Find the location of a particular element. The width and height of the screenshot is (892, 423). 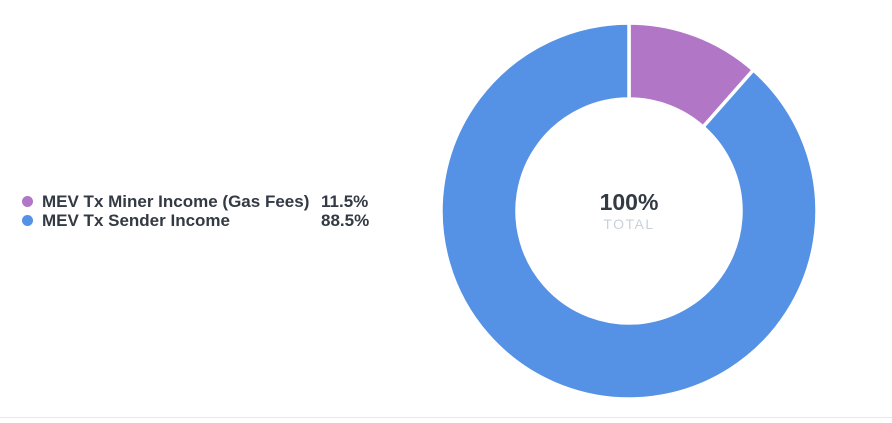

bottom-divider is located at coordinates (446, 417).